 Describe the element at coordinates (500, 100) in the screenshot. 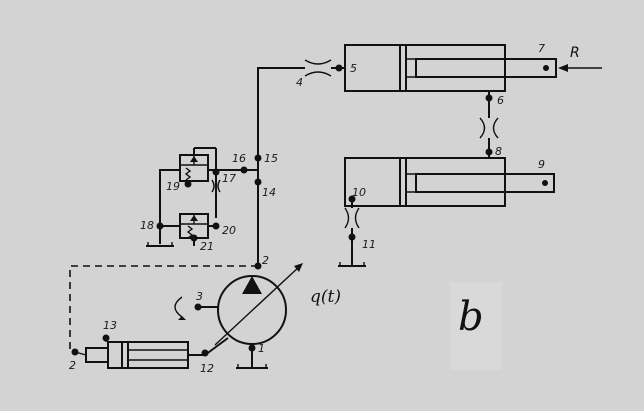

I see `node-label-6: 6` at that location.